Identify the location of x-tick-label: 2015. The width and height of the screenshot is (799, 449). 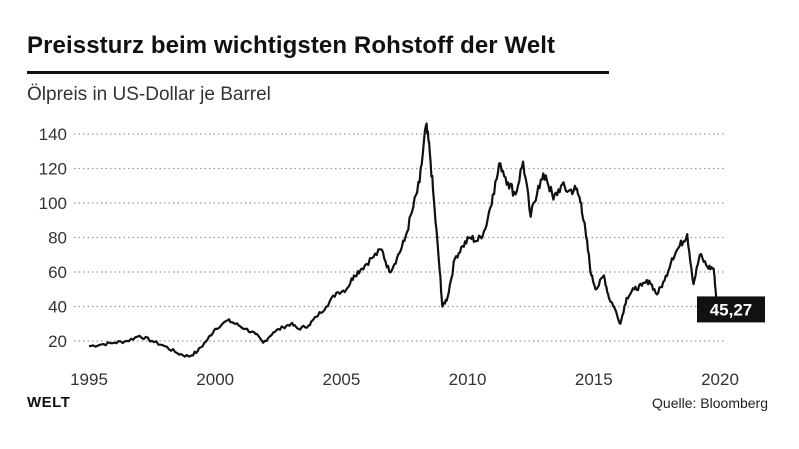
(594, 379).